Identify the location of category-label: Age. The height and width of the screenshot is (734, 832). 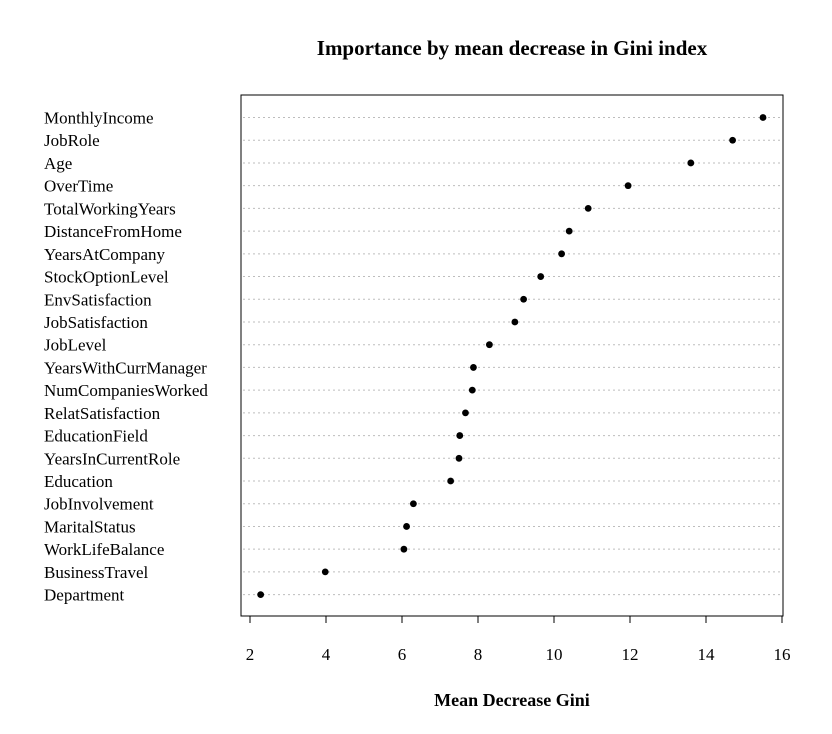
(58, 163).